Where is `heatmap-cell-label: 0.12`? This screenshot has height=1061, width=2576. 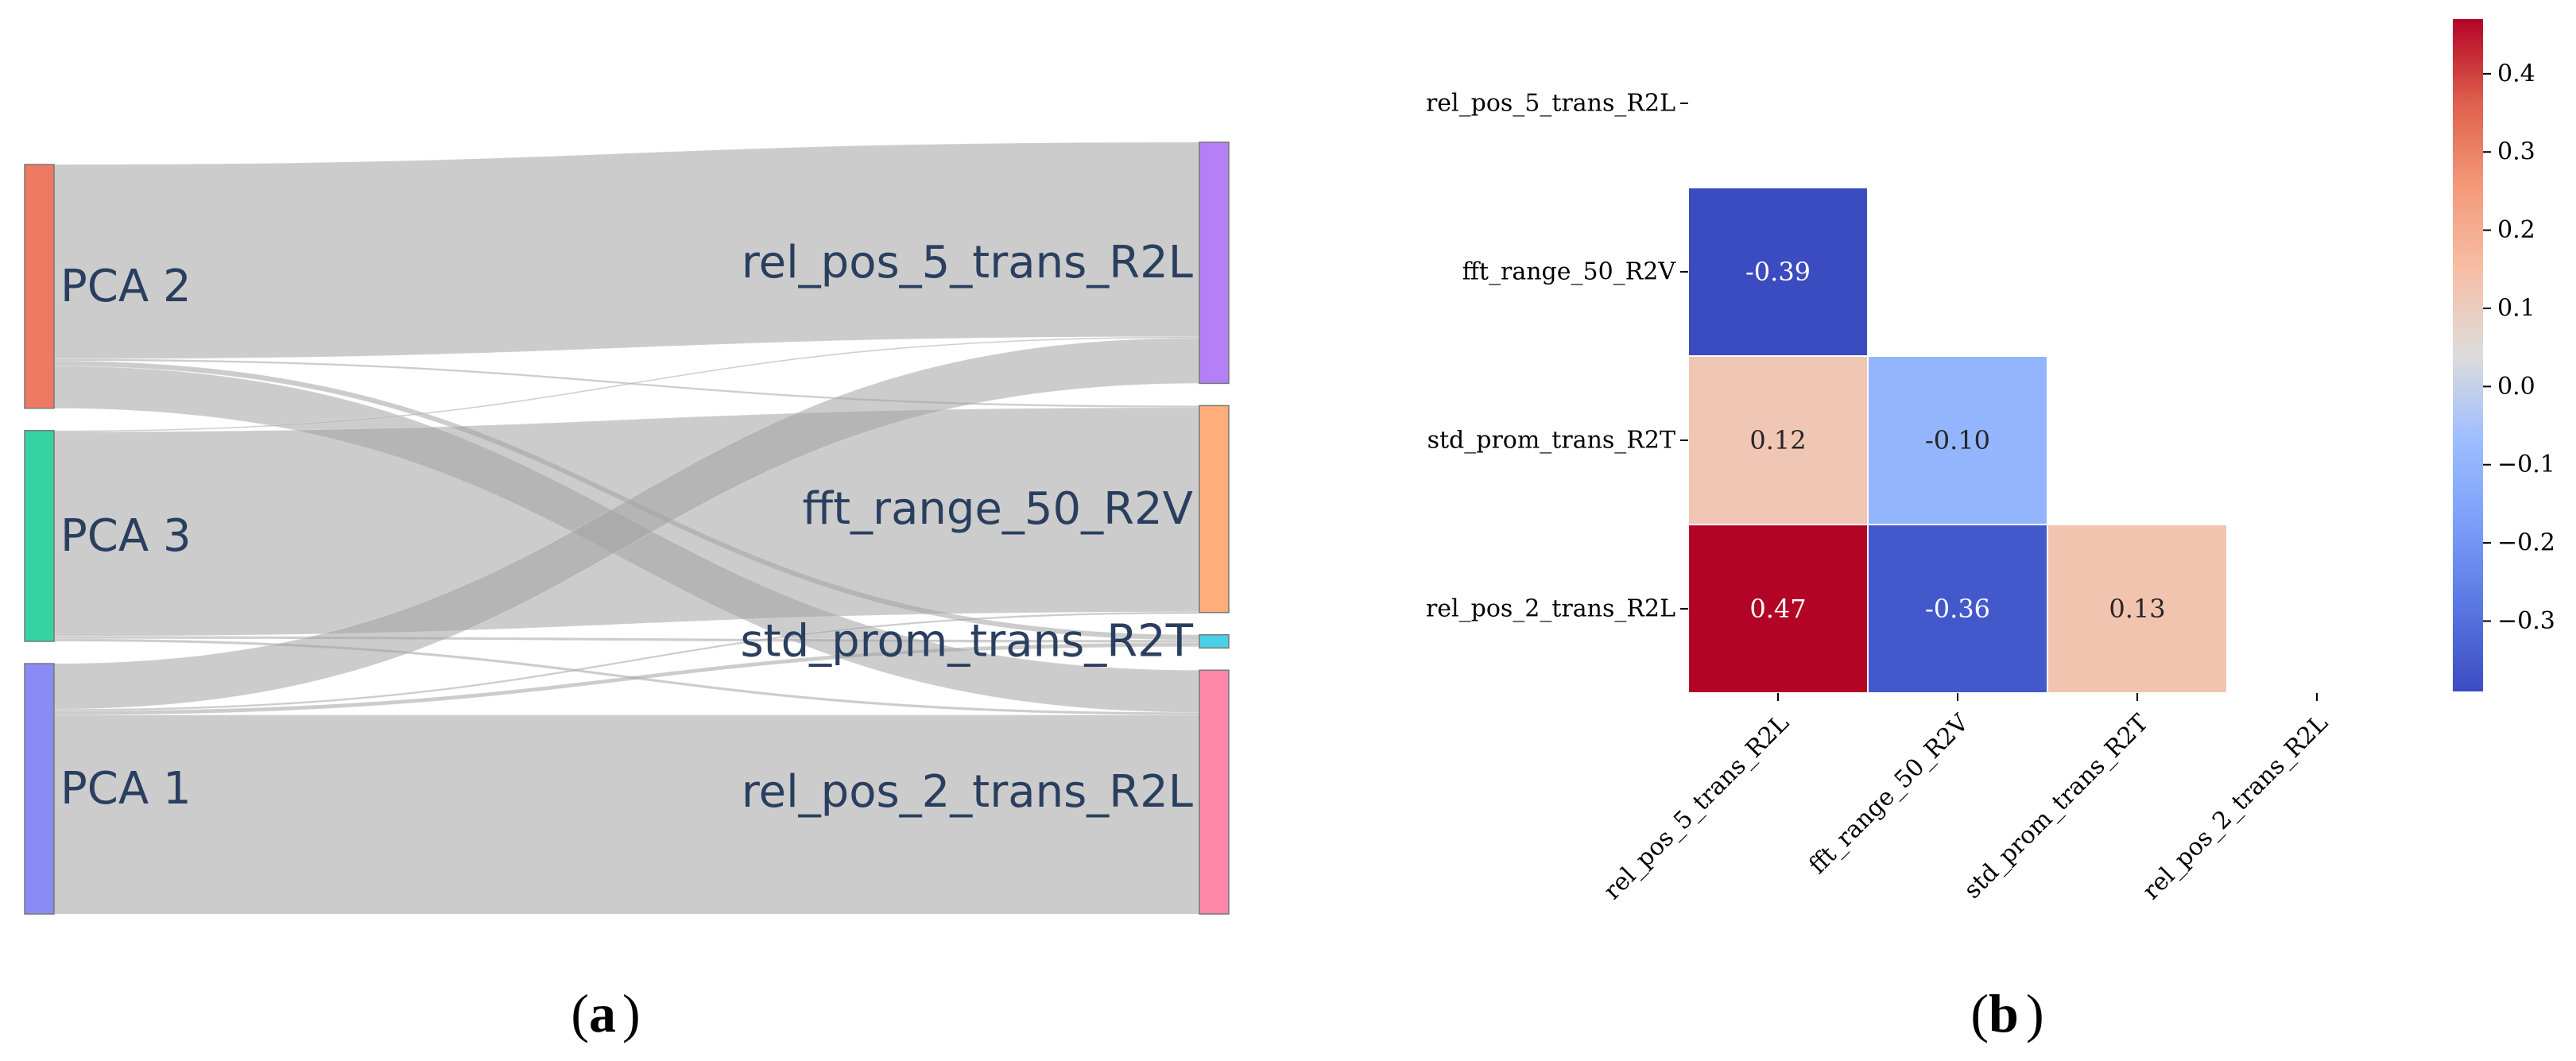 heatmap-cell-label: 0.12 is located at coordinates (1777, 440).